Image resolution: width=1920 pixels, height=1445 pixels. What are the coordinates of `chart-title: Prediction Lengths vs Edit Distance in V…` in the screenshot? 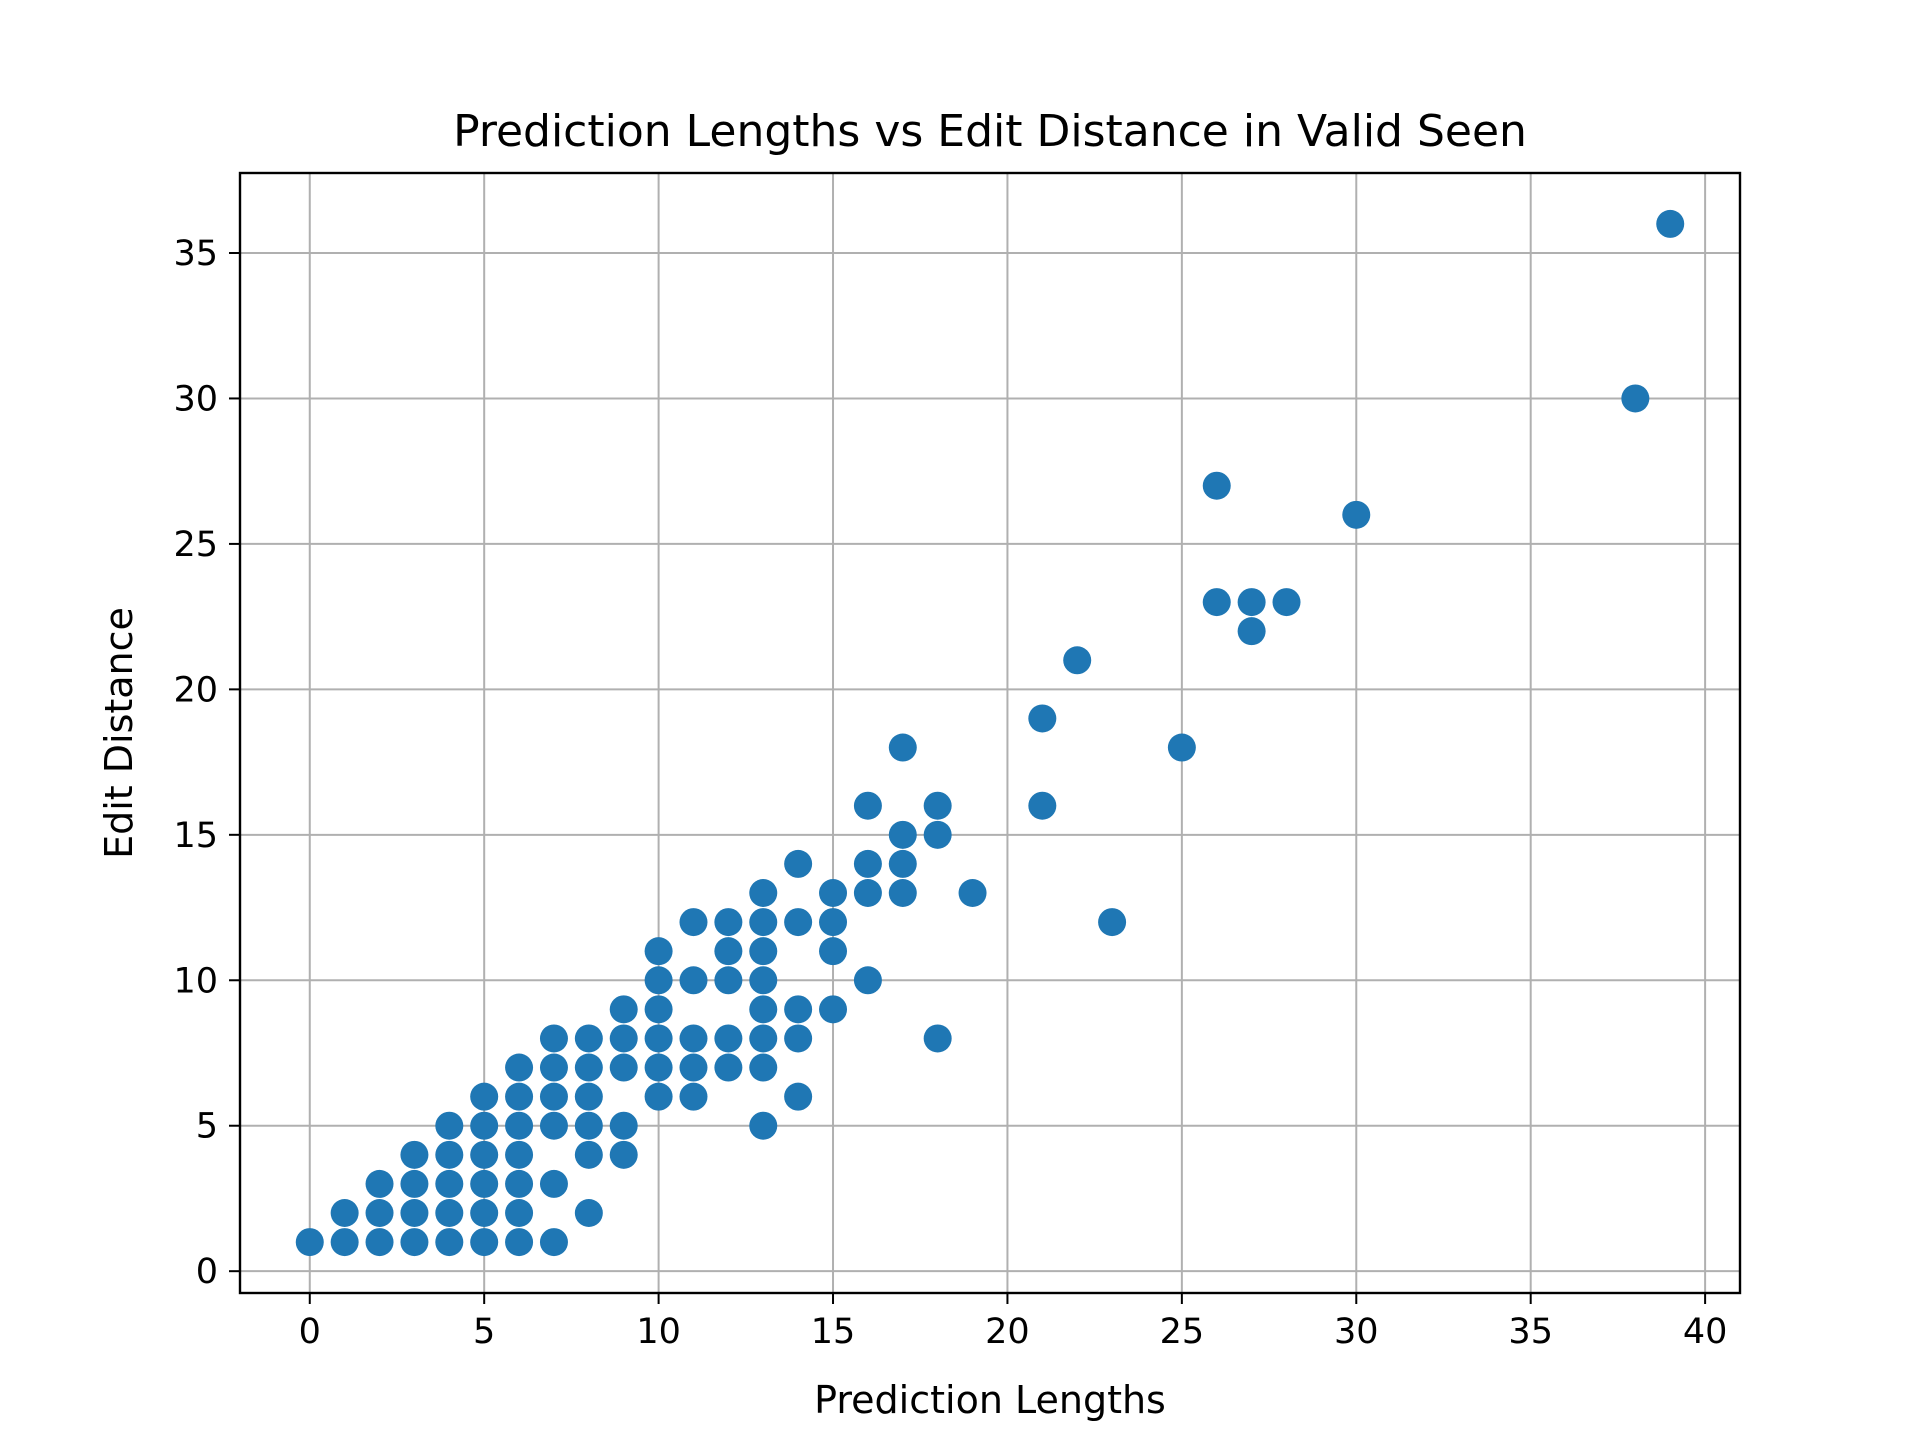 It's located at (990, 131).